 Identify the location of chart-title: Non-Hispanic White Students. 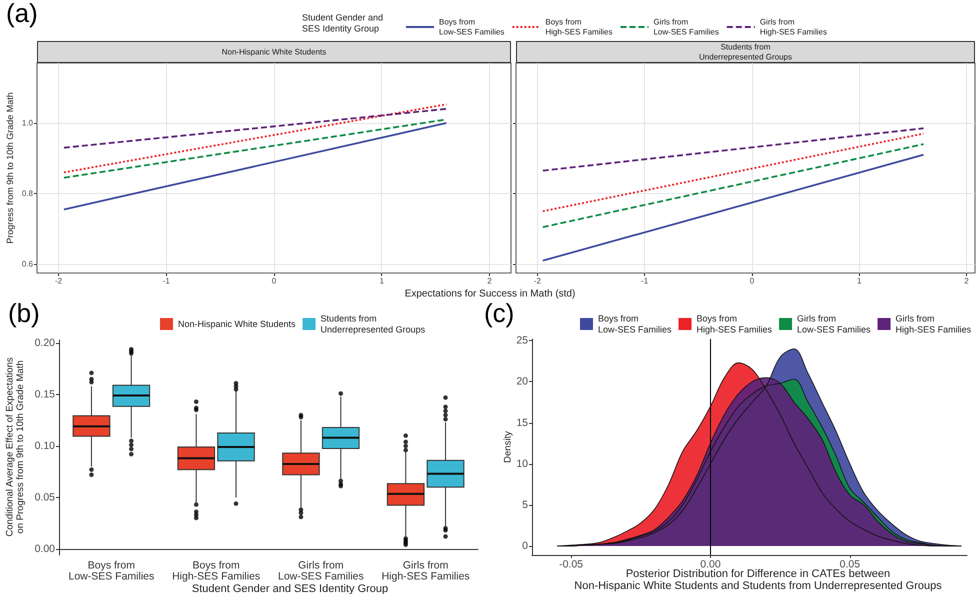
(274, 52).